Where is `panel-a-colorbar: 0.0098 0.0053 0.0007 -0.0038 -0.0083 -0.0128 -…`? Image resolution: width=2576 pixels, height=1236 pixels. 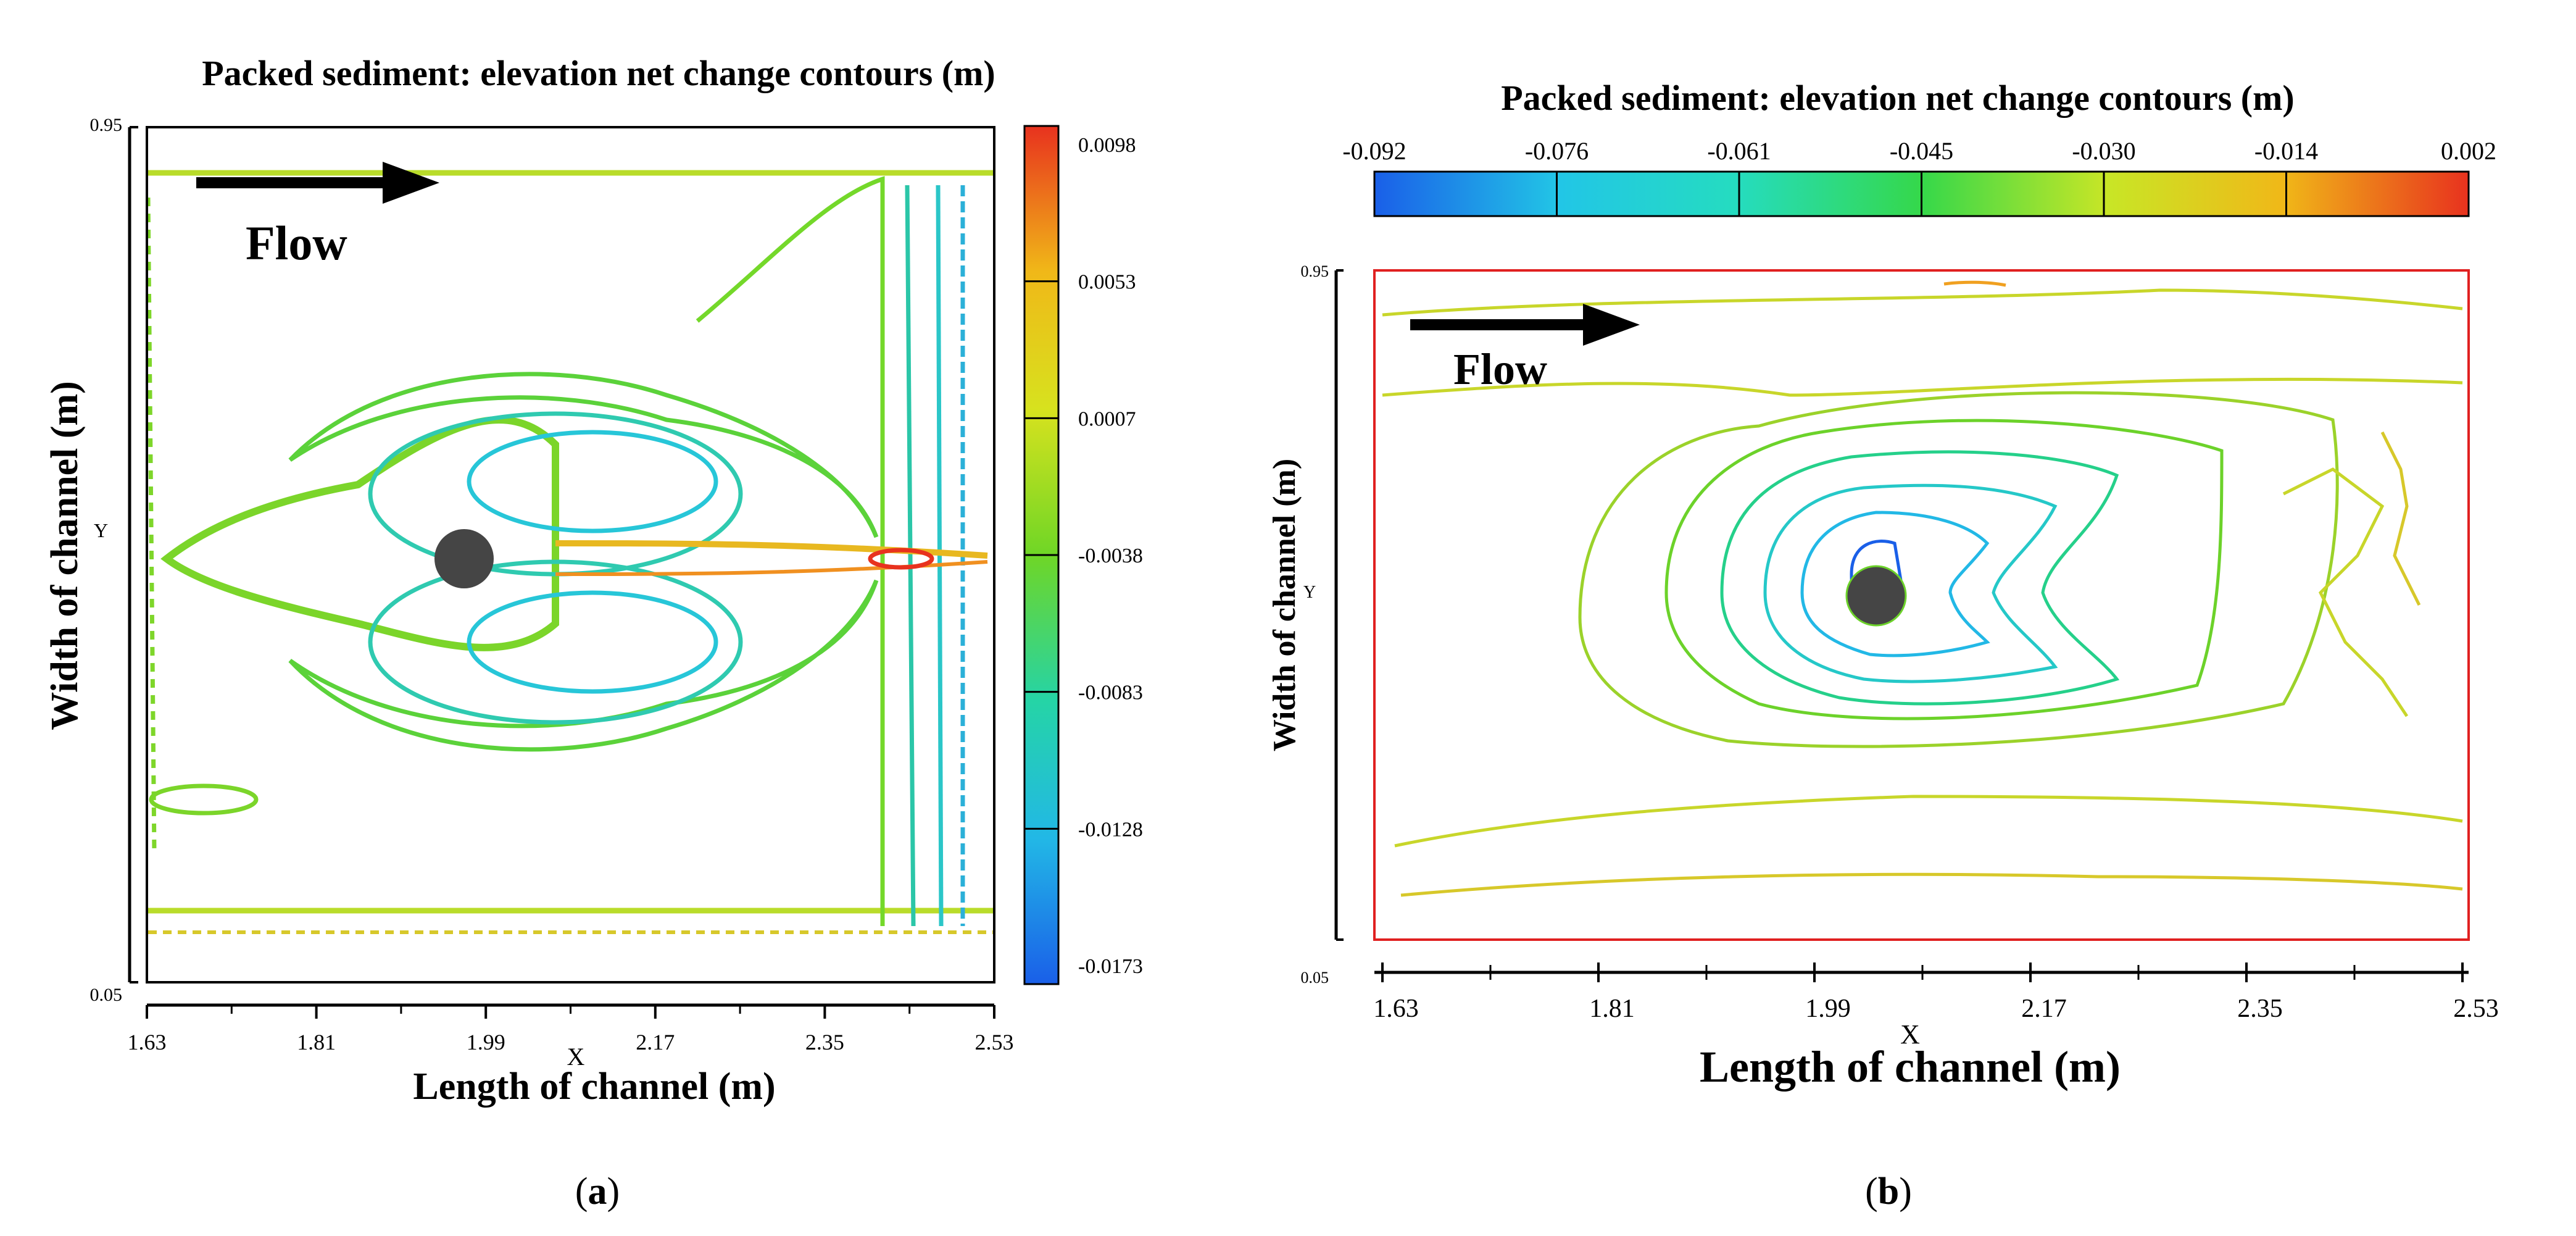 panel-a-colorbar: 0.0098 0.0053 0.0007 -0.0038 -0.0083 -0.0128 -… is located at coordinates (1083, 555).